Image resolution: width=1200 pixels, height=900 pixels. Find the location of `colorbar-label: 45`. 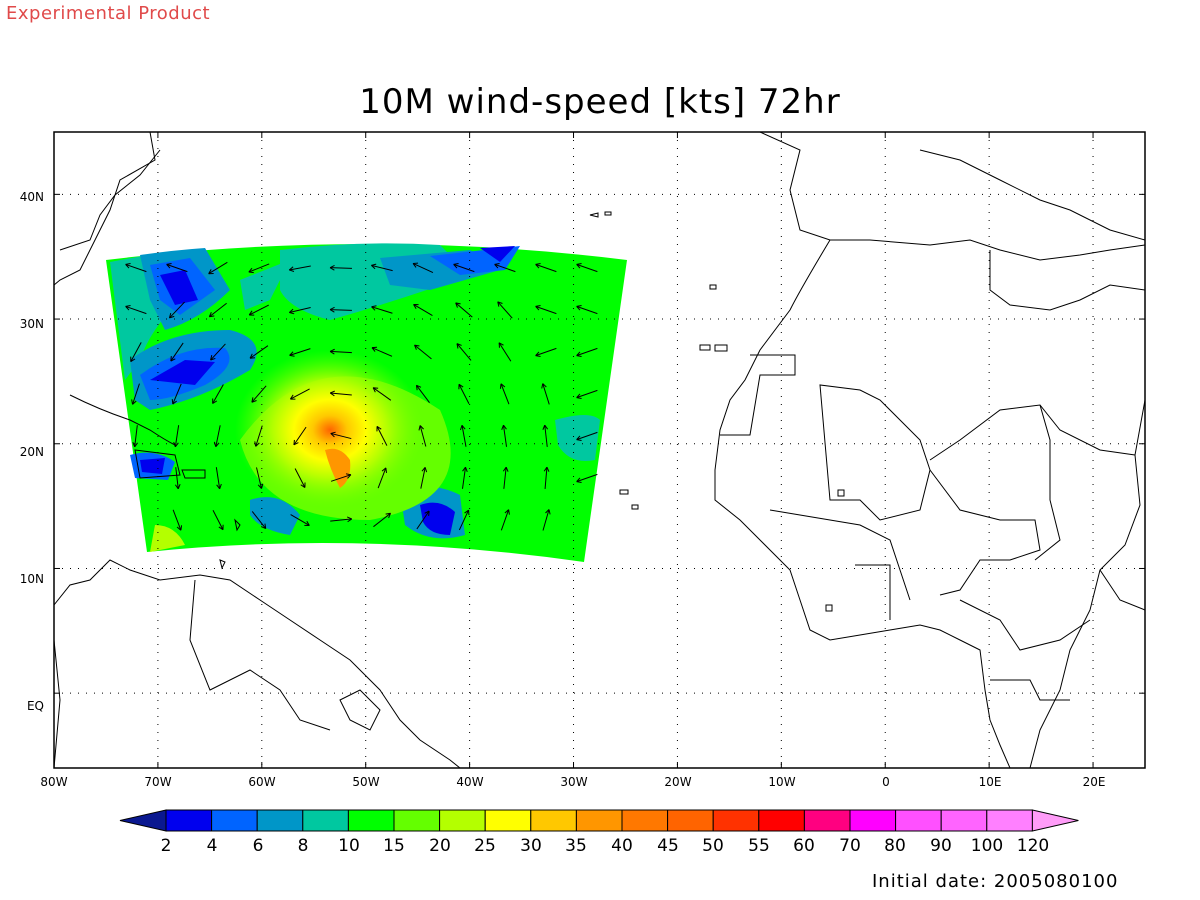

colorbar-label: 45 is located at coordinates (668, 846).